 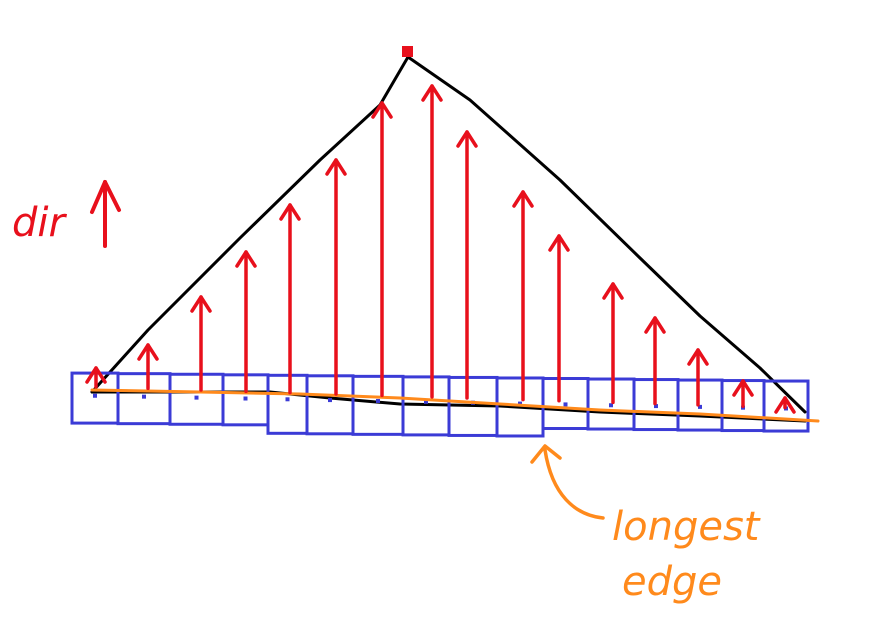 I want to click on apex-marker, so click(x=407, y=51).